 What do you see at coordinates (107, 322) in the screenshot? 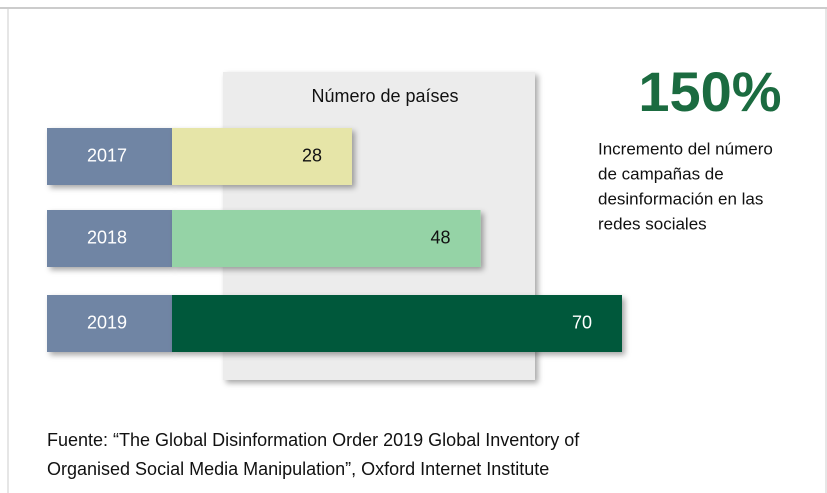
I see `category-label: 2019` at bounding box center [107, 322].